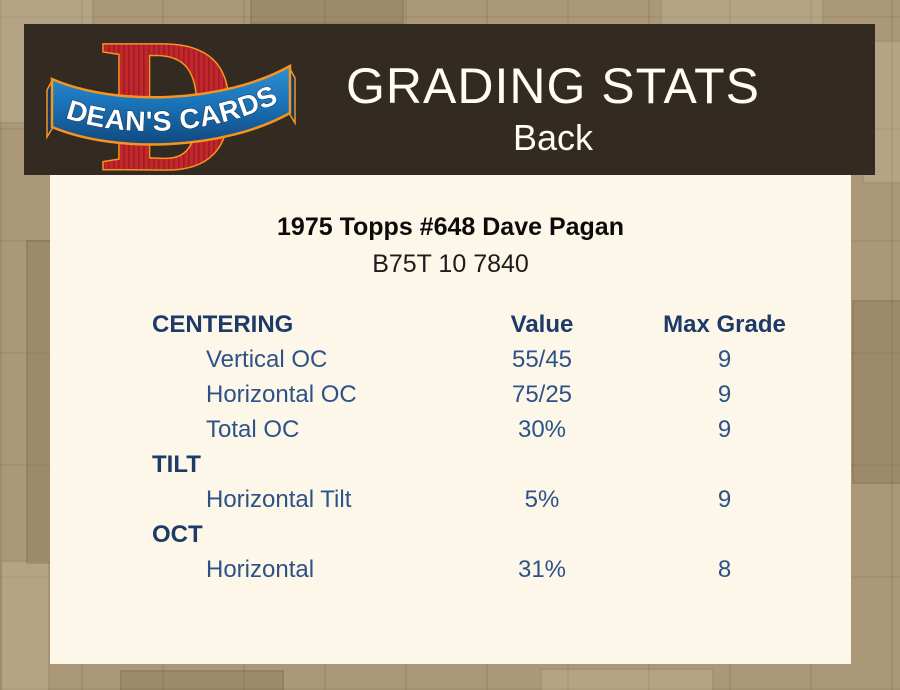  What do you see at coordinates (553, 86) in the screenshot?
I see `page-title: GRADING STATS` at bounding box center [553, 86].